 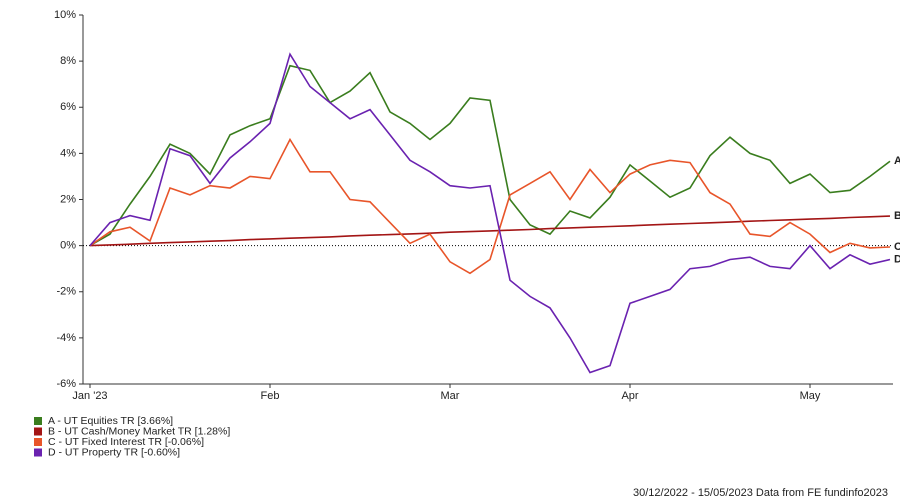 I want to click on x-tick-label: Apr, so click(x=629, y=396).